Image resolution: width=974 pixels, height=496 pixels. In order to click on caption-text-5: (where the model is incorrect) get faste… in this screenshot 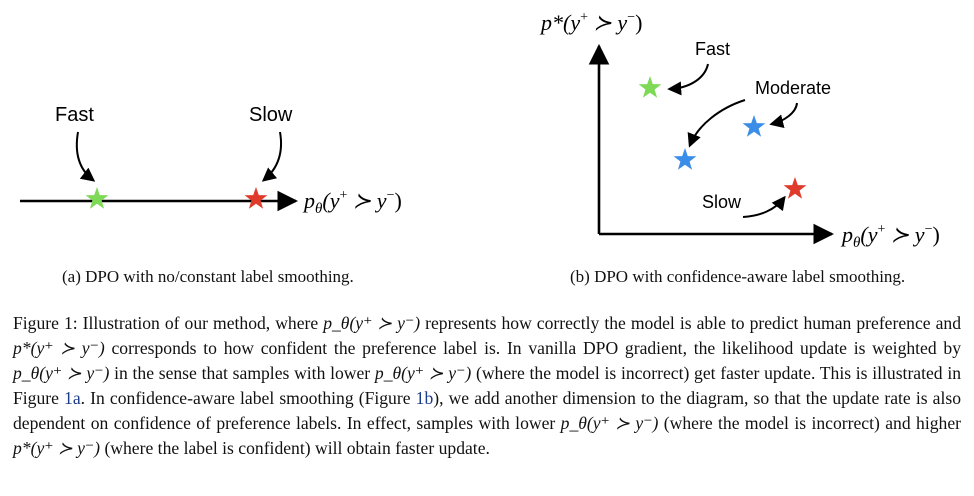, I will do `click(487, 385)`.